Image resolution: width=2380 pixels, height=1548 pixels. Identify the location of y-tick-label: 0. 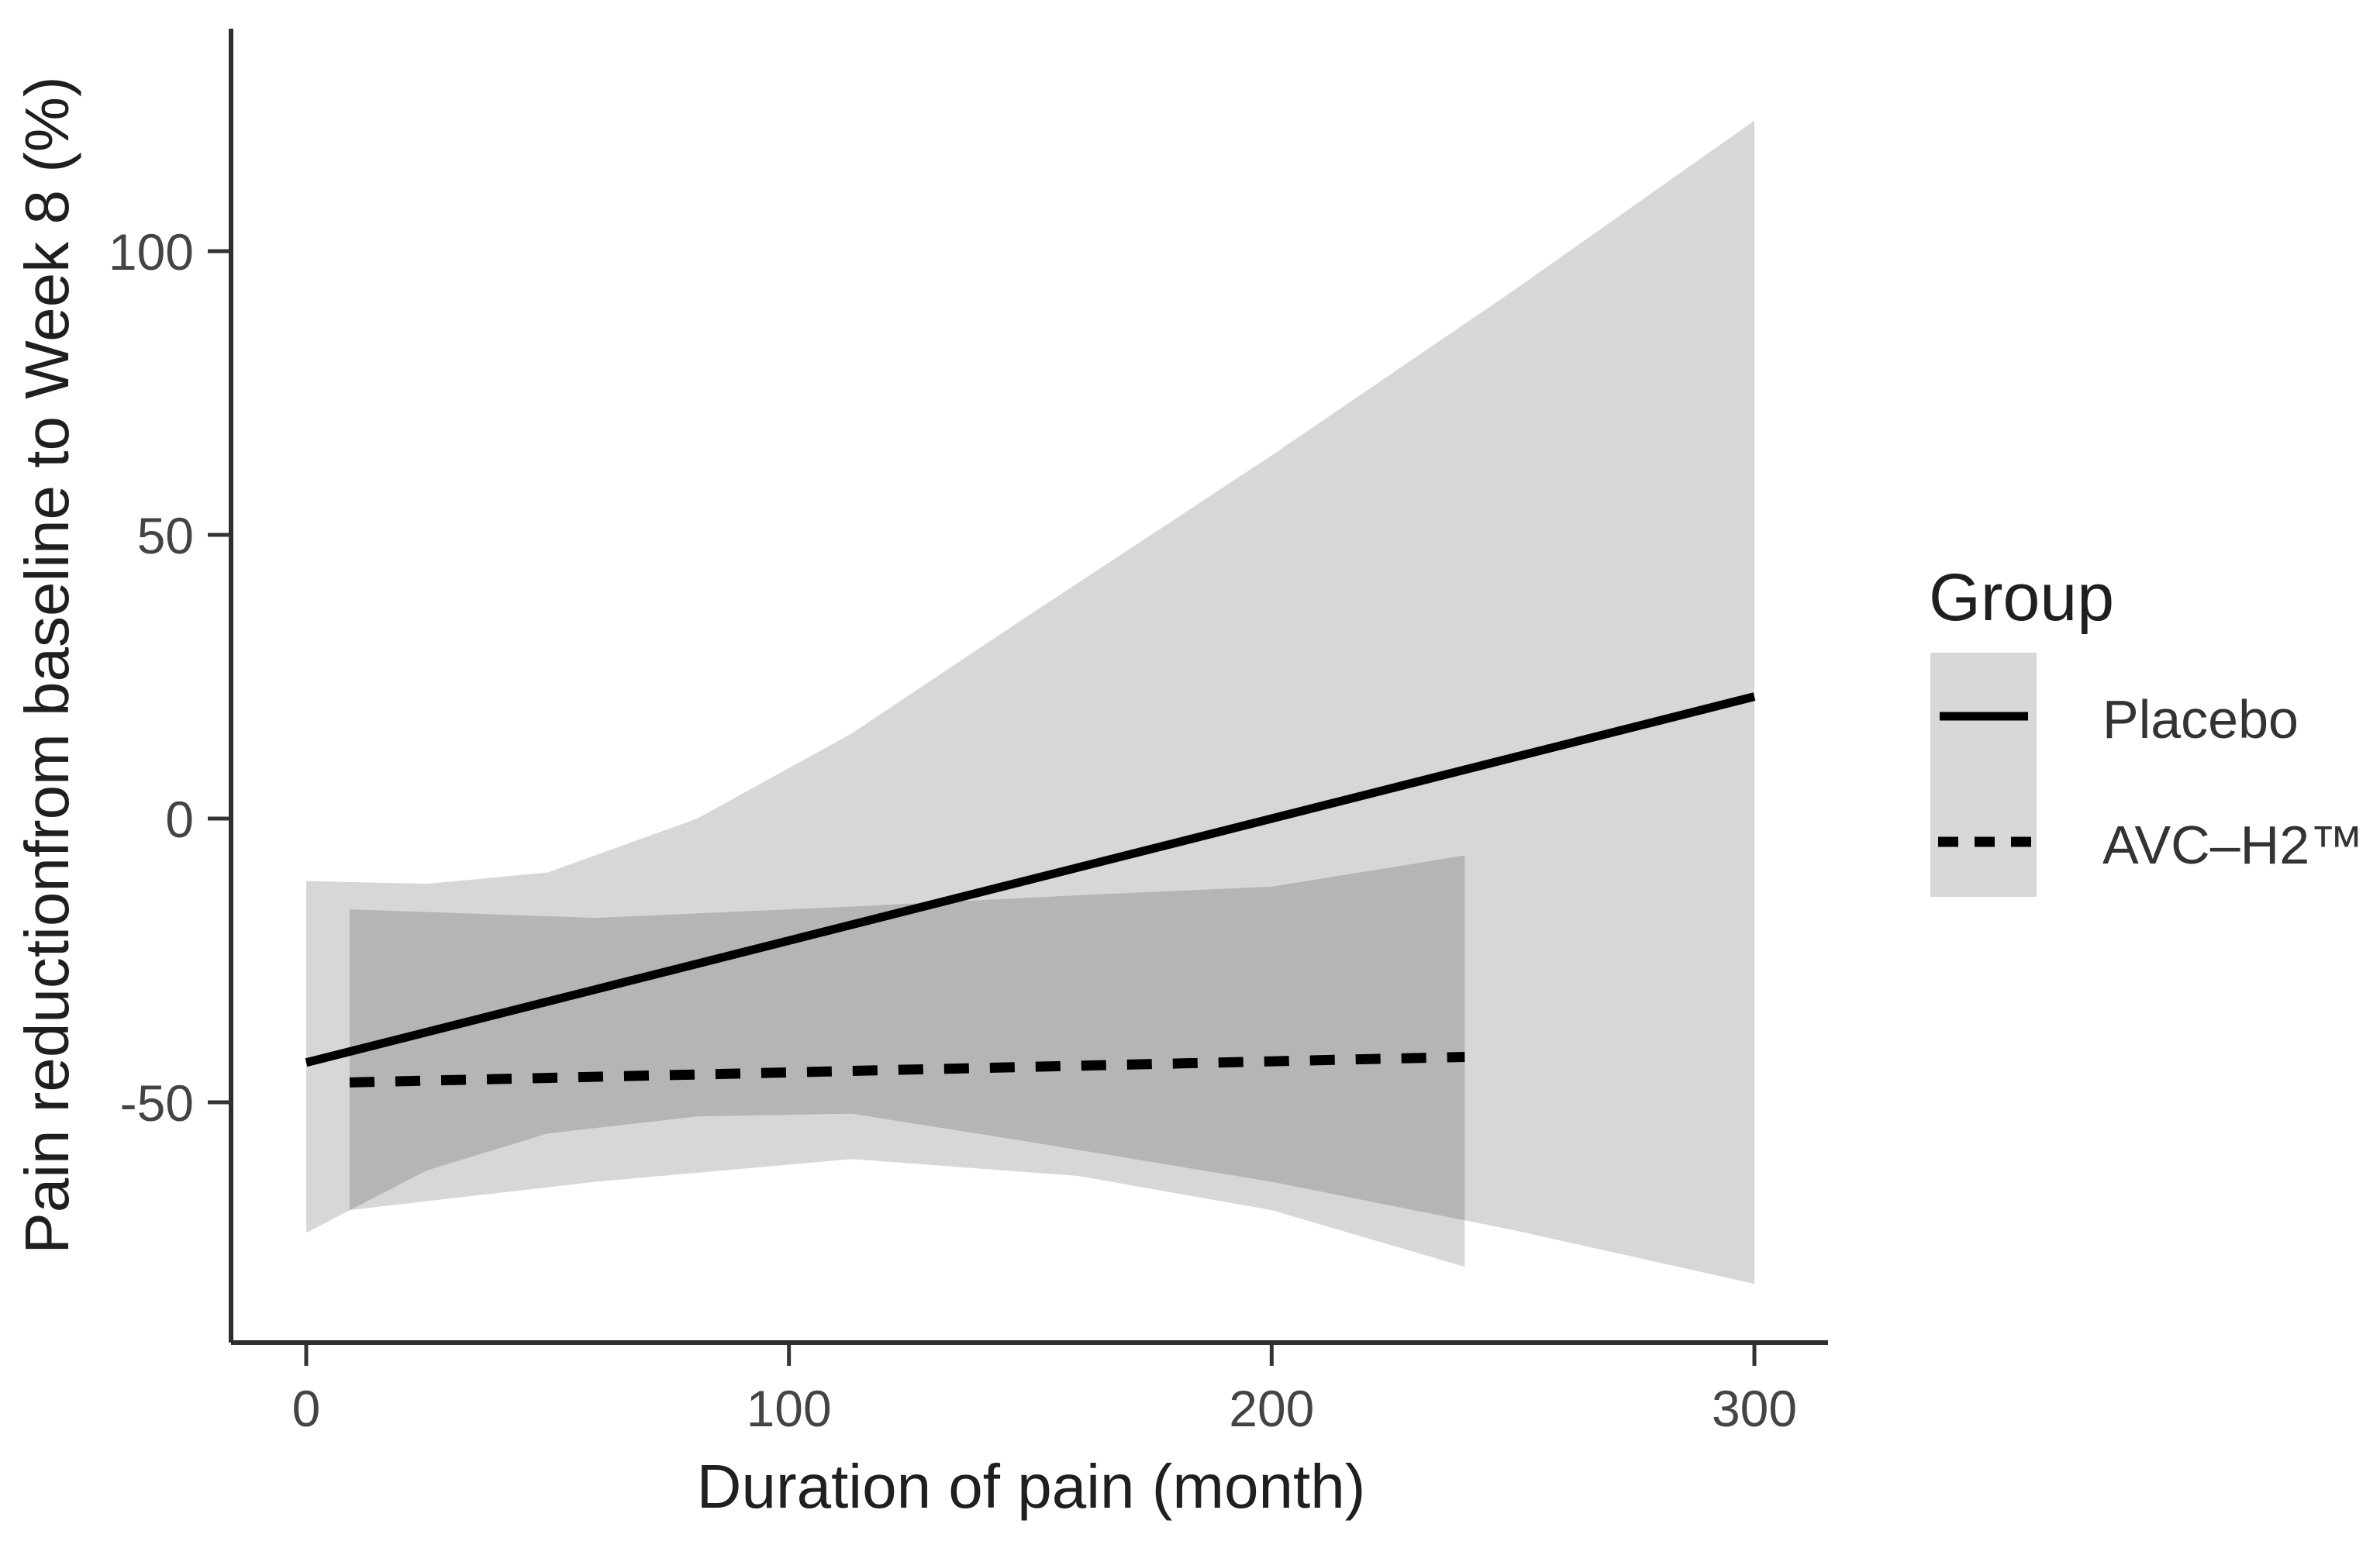
(179, 819).